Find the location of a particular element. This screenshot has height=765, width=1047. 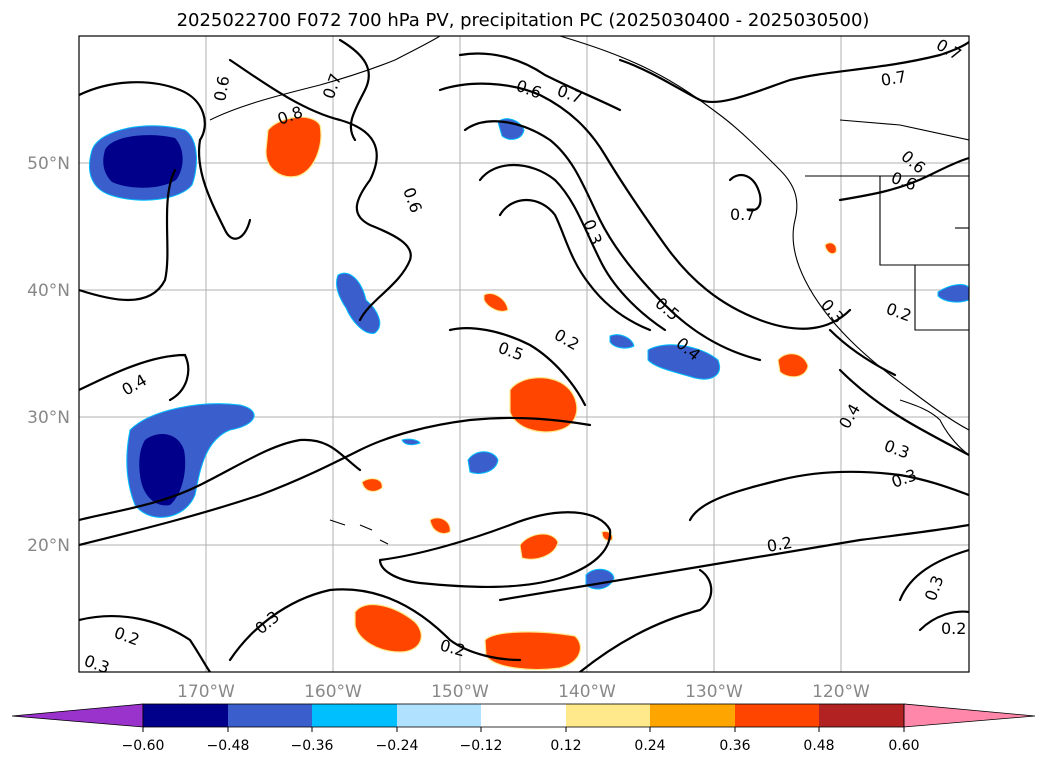

lon-label-150w: 150°W is located at coordinates (460, 692).